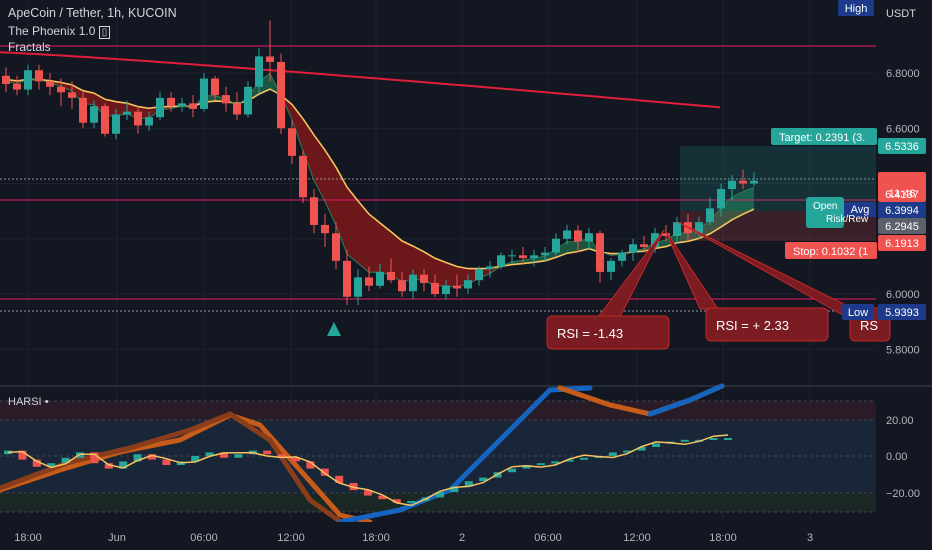  What do you see at coordinates (902, 313) in the screenshot?
I see `low-price-tag-text: 5.9393` at bounding box center [902, 313].